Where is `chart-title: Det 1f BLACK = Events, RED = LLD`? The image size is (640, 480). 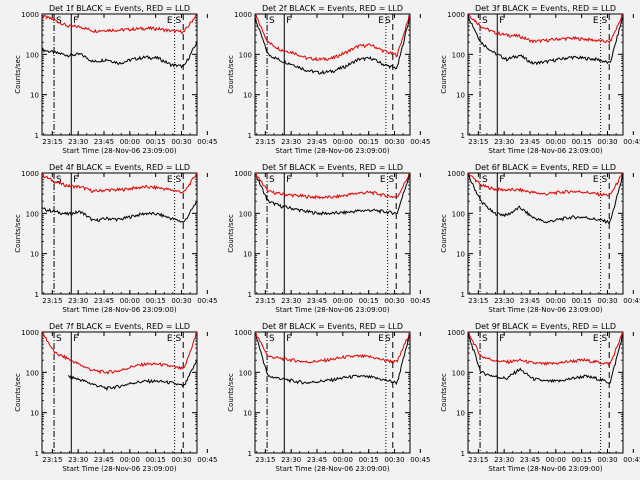 chart-title: Det 1f BLACK = Events, RED = LLD is located at coordinates (119, 8).